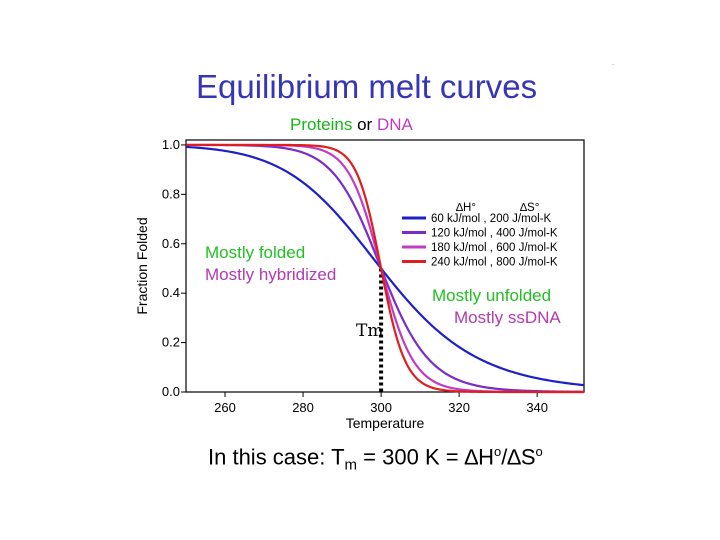  Describe the element at coordinates (225, 407) in the screenshot. I see `x-tick-label: 260` at that location.